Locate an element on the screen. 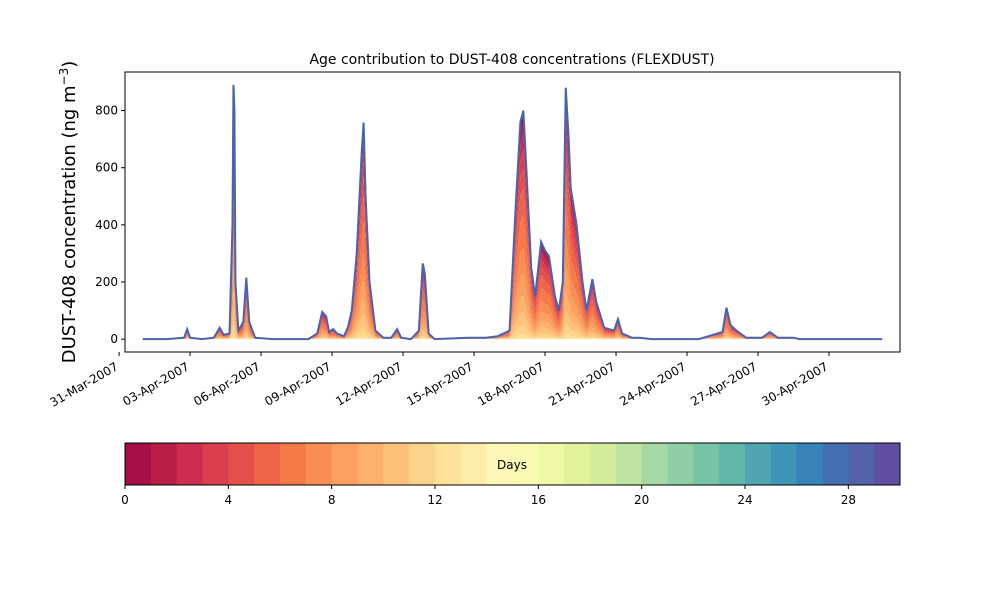 The width and height of the screenshot is (1000, 604). y-tick-label: 400 is located at coordinates (106, 225).